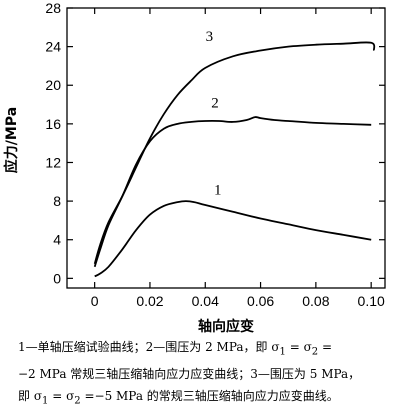 Image resolution: width=400 pixels, height=413 pixels. I want to click on y-tick-label: 24, so click(53, 47).